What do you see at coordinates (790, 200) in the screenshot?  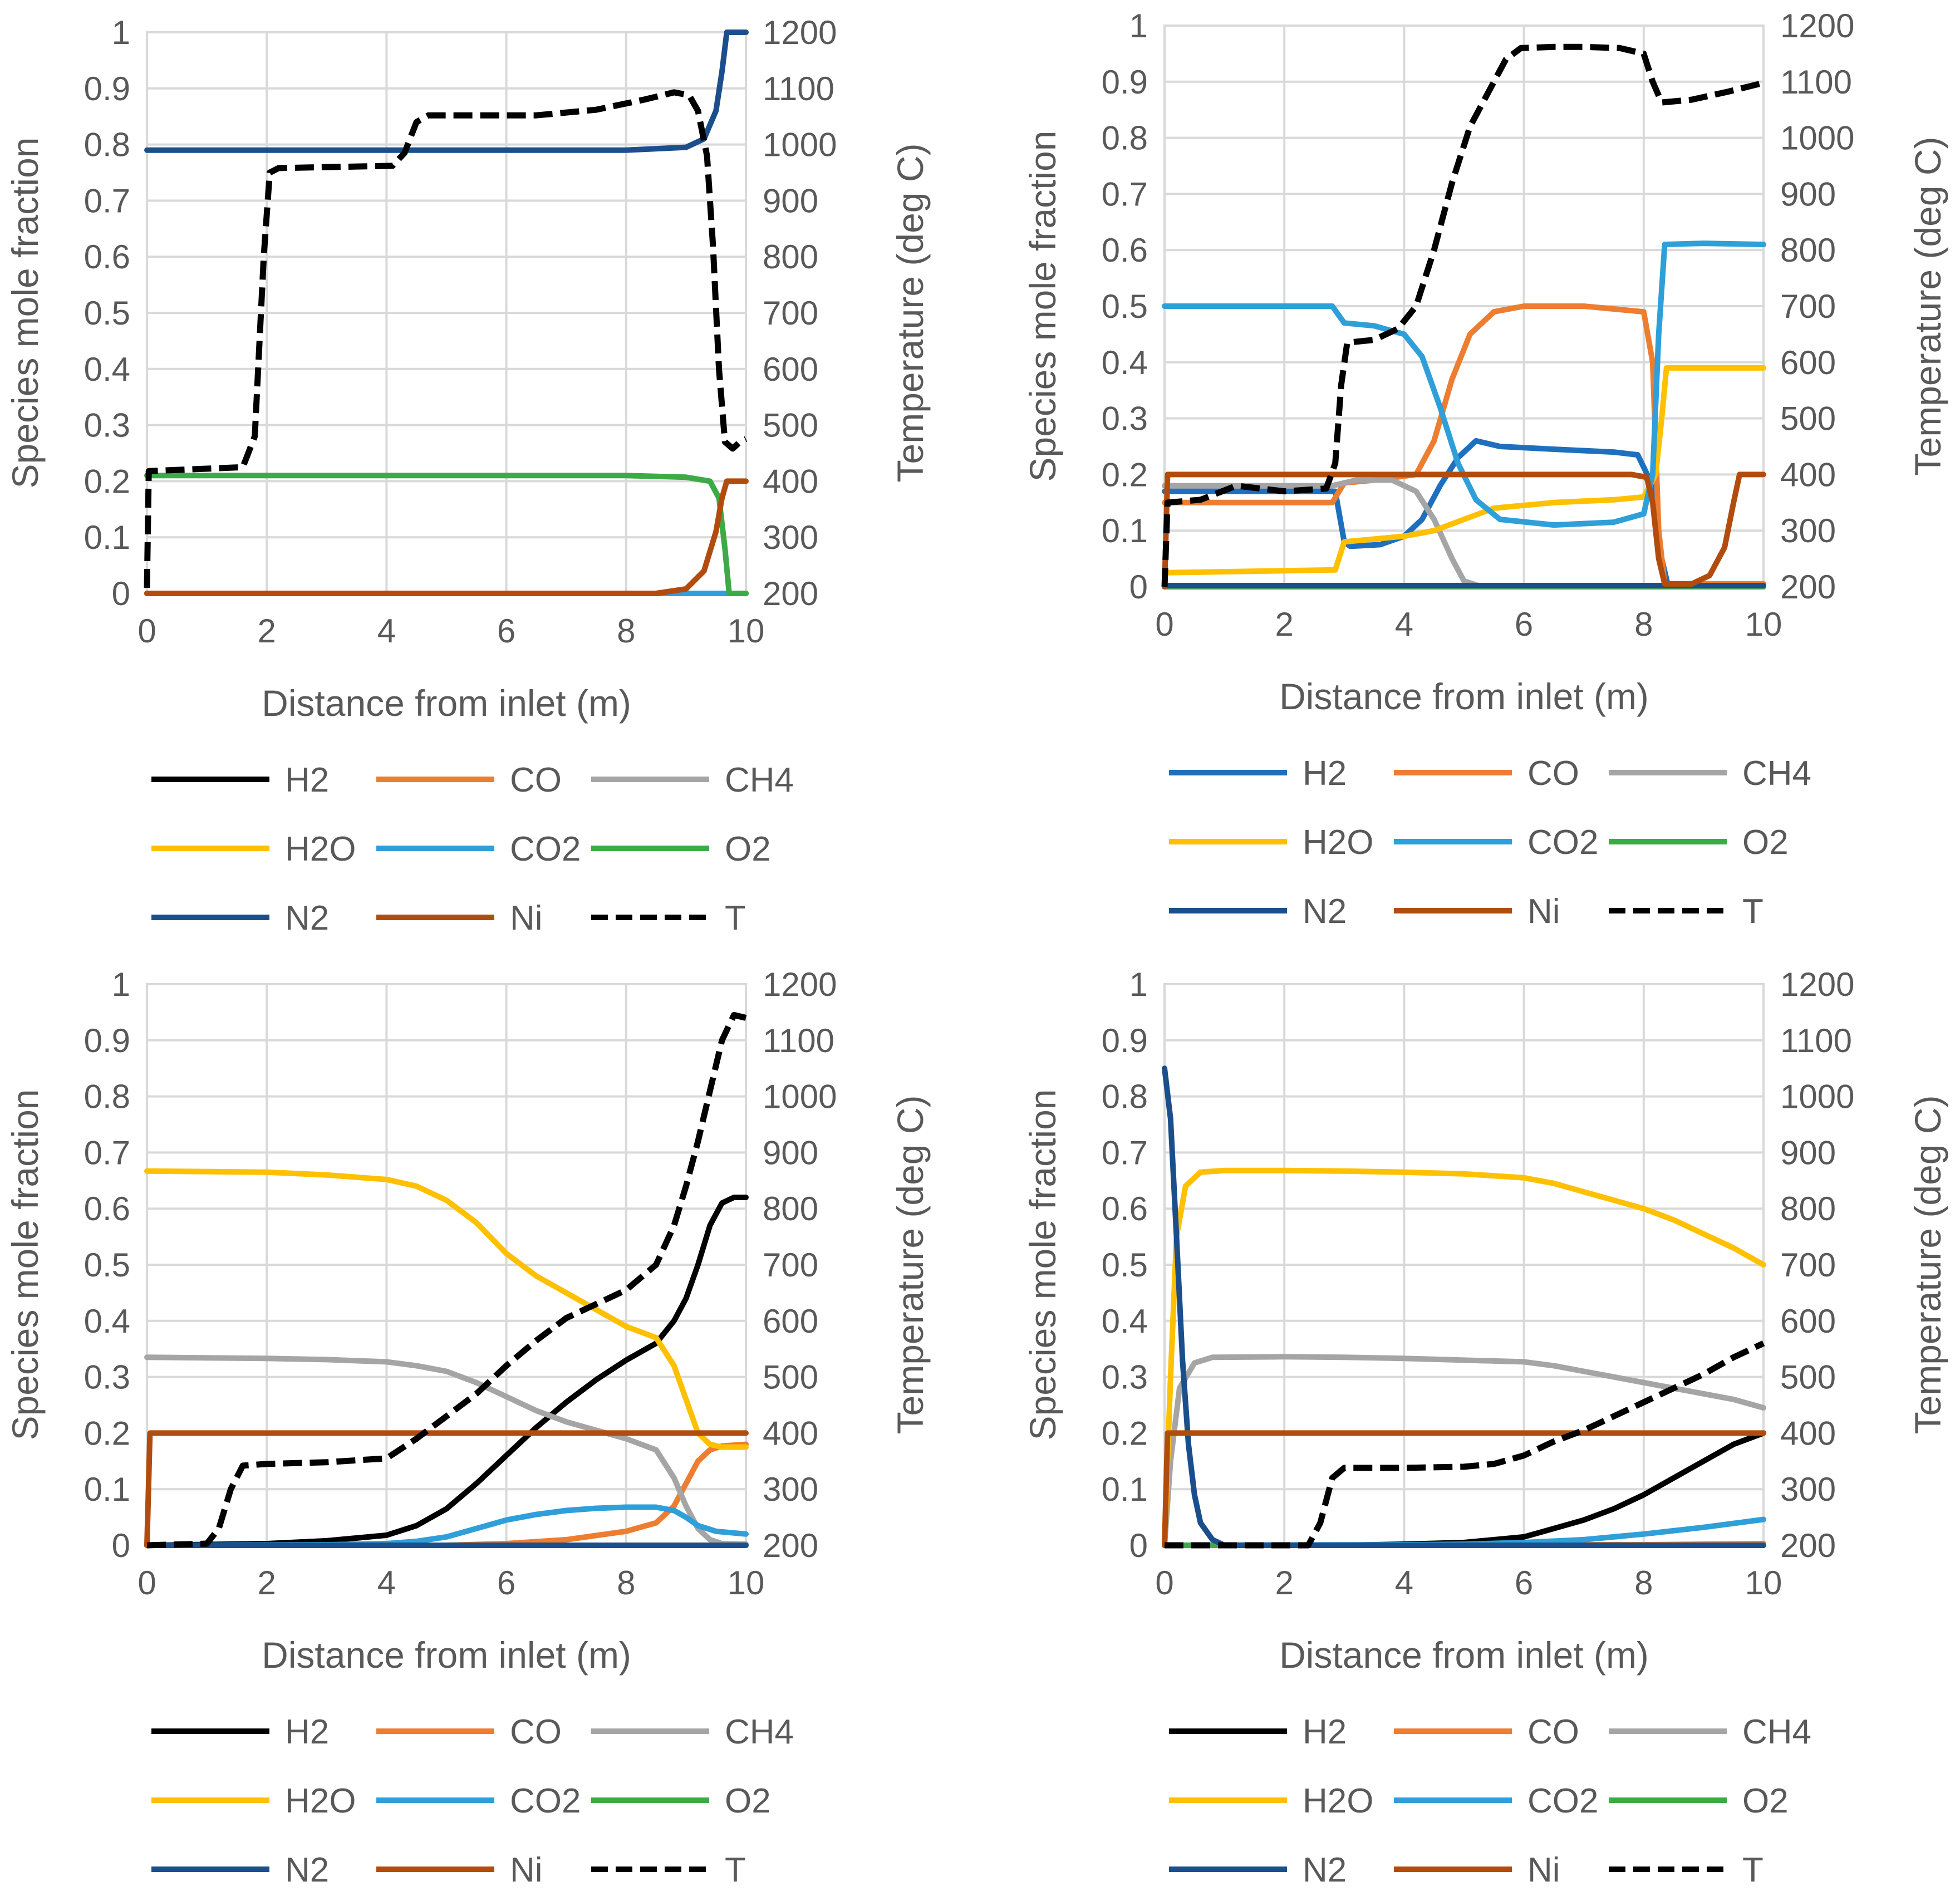 I see `y2-tick-label: 900` at bounding box center [790, 200].